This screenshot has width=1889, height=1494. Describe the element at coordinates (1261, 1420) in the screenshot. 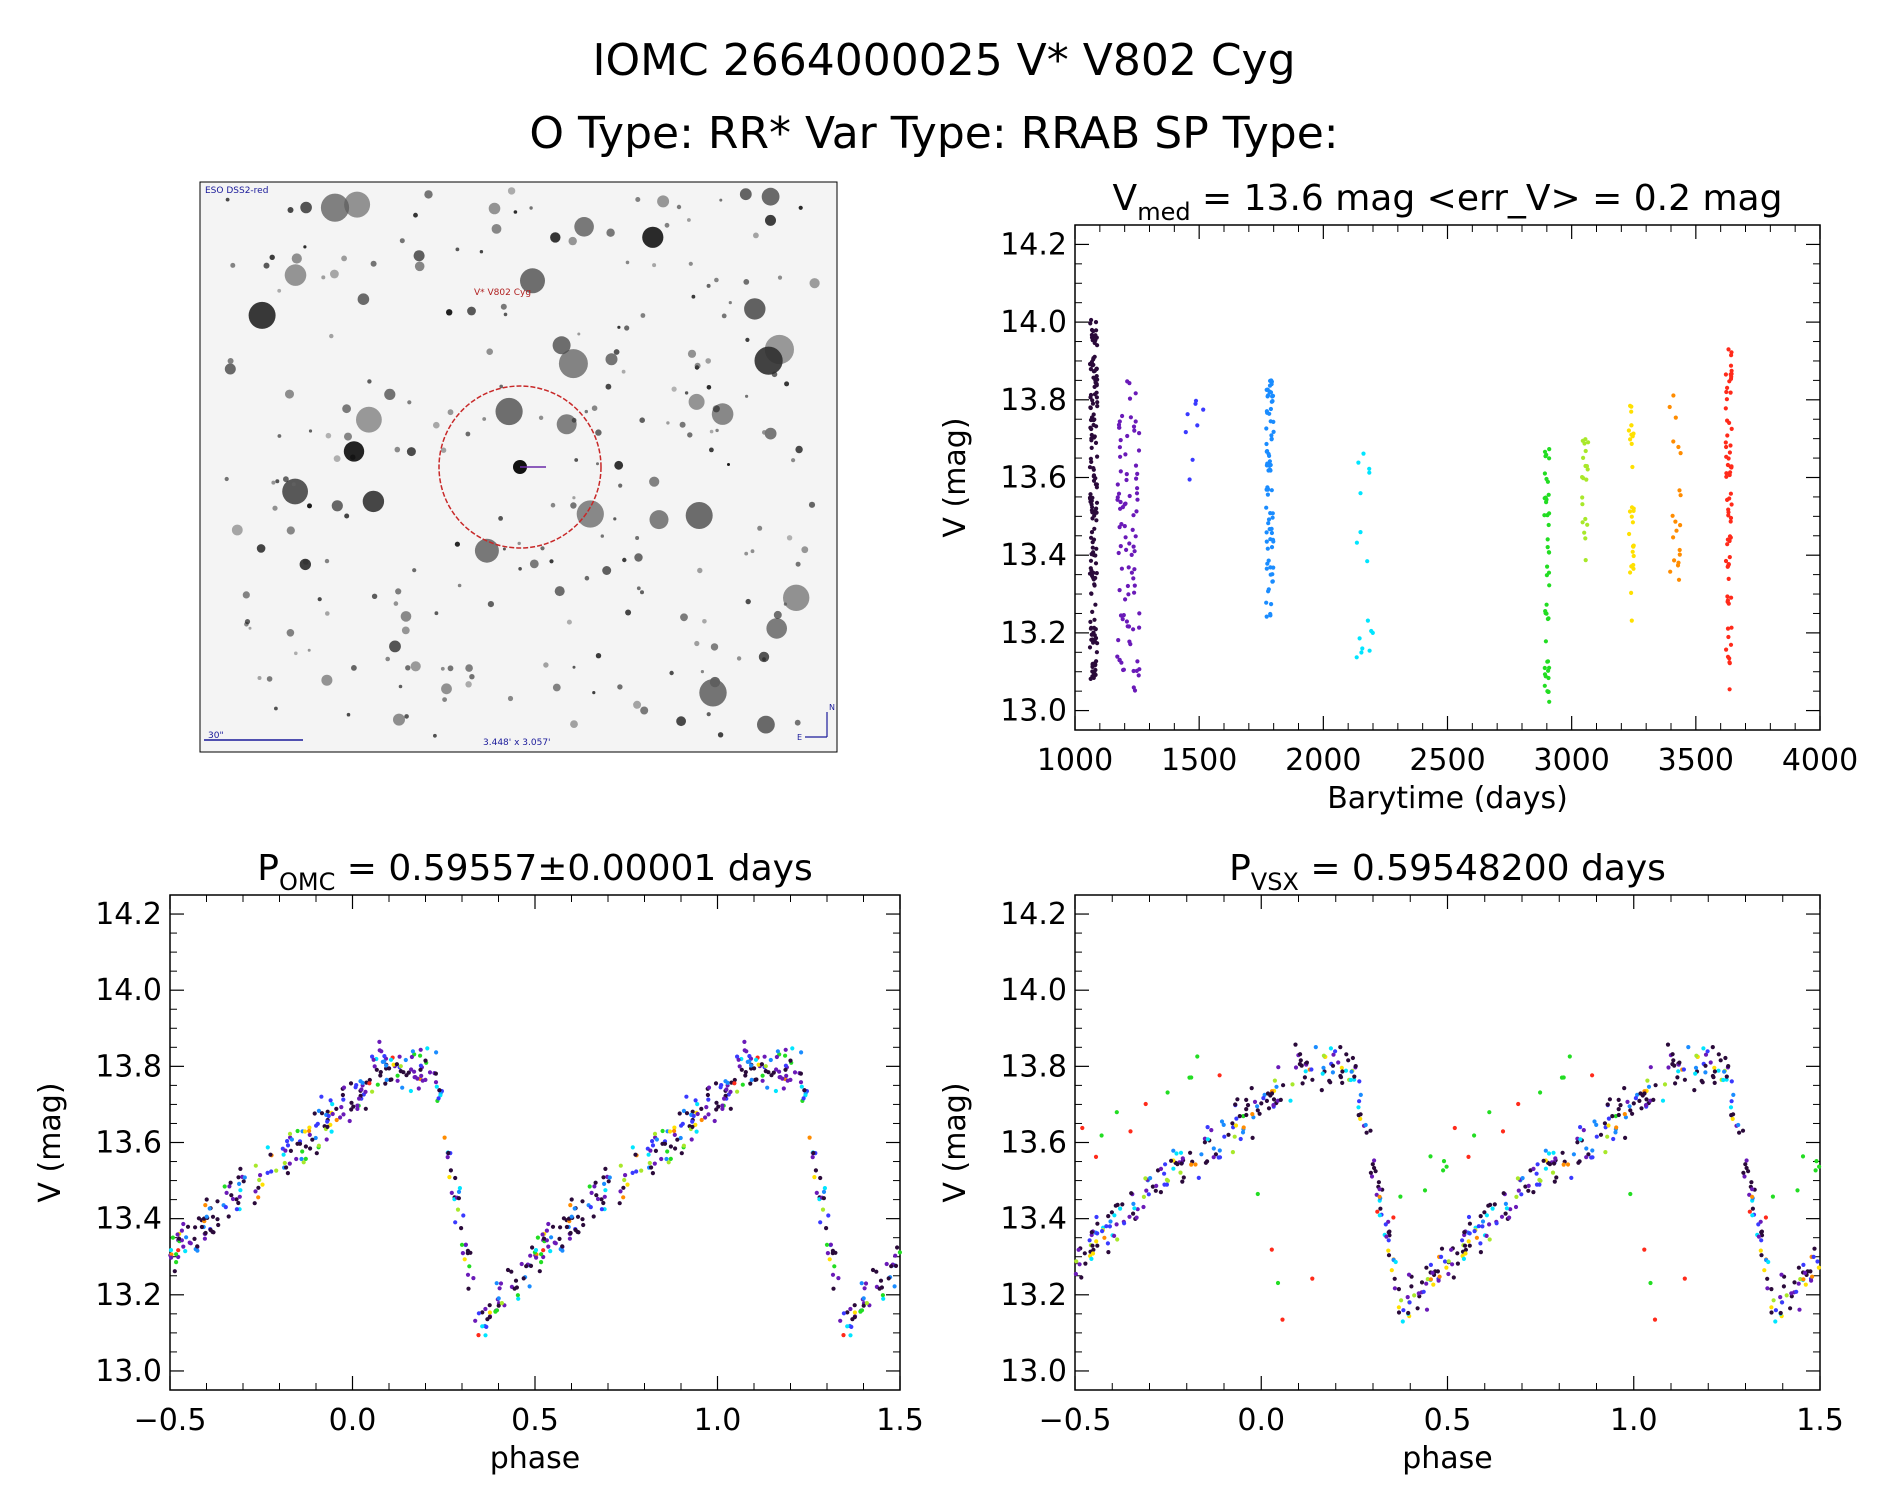

I see `x-tick-label: 0.0` at that location.